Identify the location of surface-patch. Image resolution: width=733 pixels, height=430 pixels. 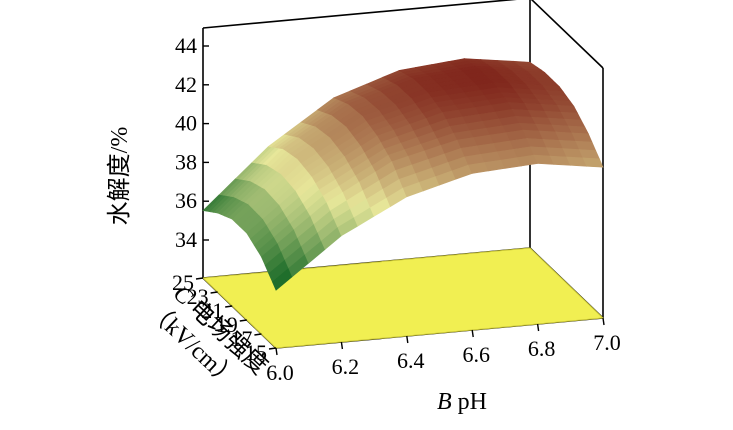
(593, 162).